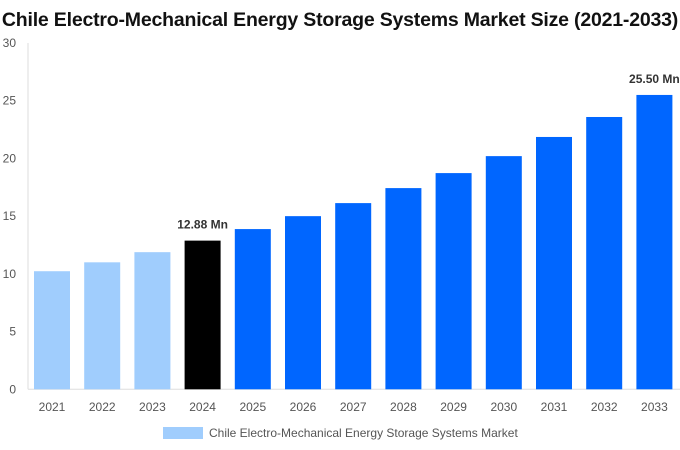 This screenshot has width=680, height=450. I want to click on x-tick-label: 2021, so click(52, 407).